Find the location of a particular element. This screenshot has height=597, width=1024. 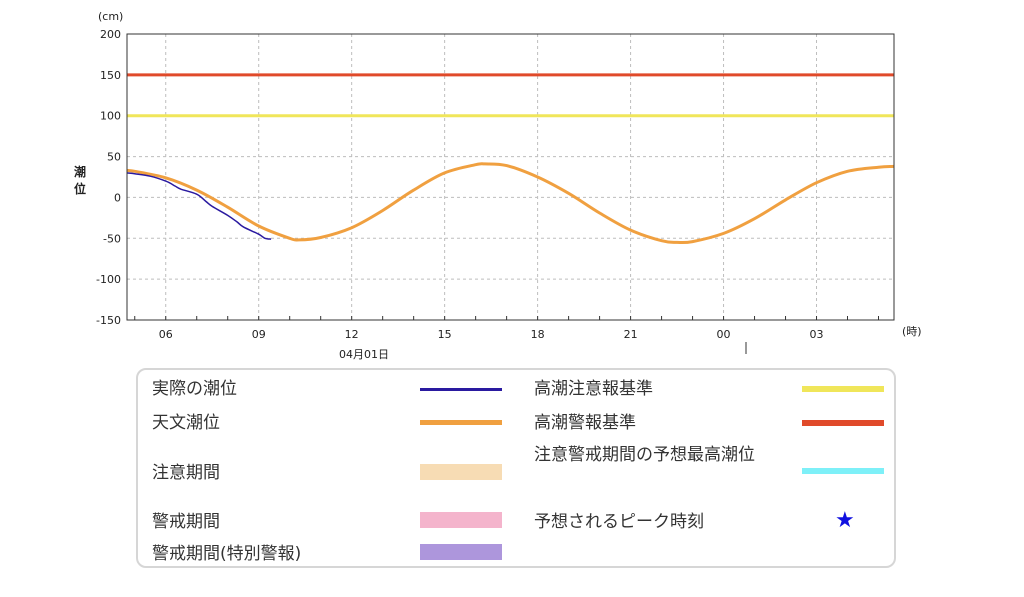

y-tick-label: -100 is located at coordinates (108, 279).